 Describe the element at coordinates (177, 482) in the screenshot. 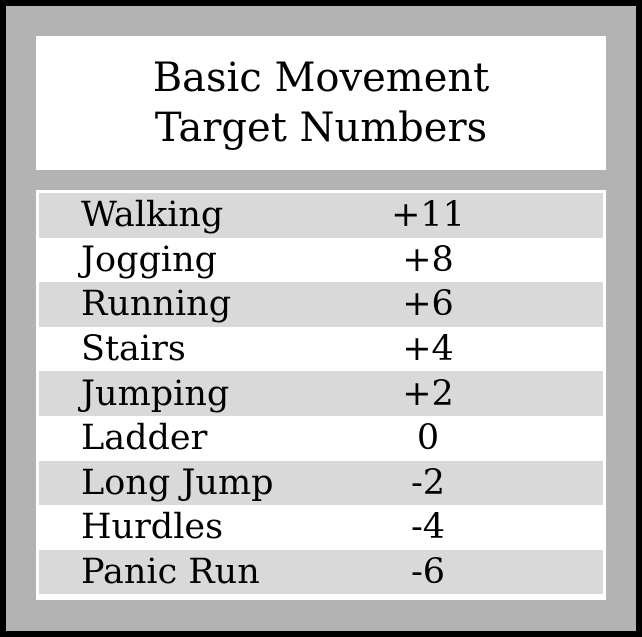

I see `row-label: Long Jump` at that location.